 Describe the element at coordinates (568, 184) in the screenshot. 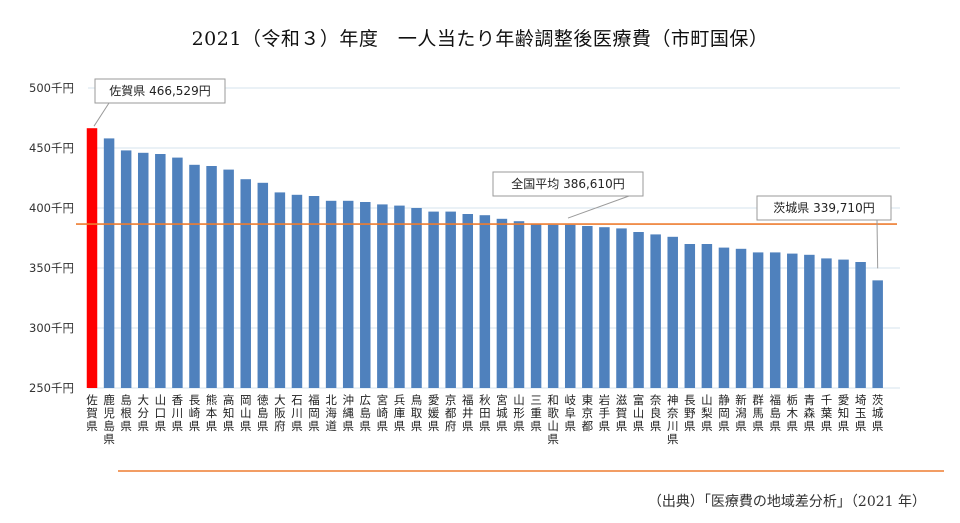

I see `average-callout-box` at that location.